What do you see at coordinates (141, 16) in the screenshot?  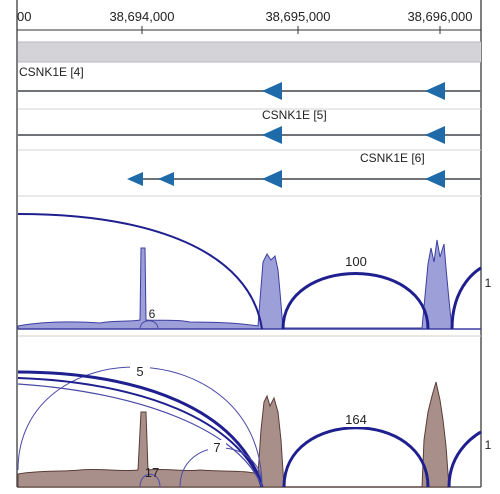 I see `ruler-tick-label: 38,694,000` at bounding box center [141, 16].